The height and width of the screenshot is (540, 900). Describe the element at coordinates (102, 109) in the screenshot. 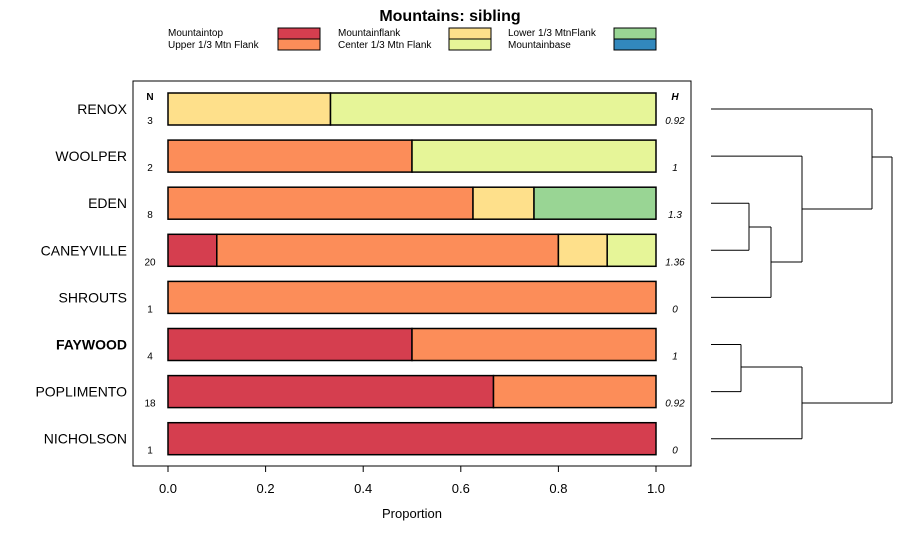

I see `y-tick-label: RENOX` at that location.